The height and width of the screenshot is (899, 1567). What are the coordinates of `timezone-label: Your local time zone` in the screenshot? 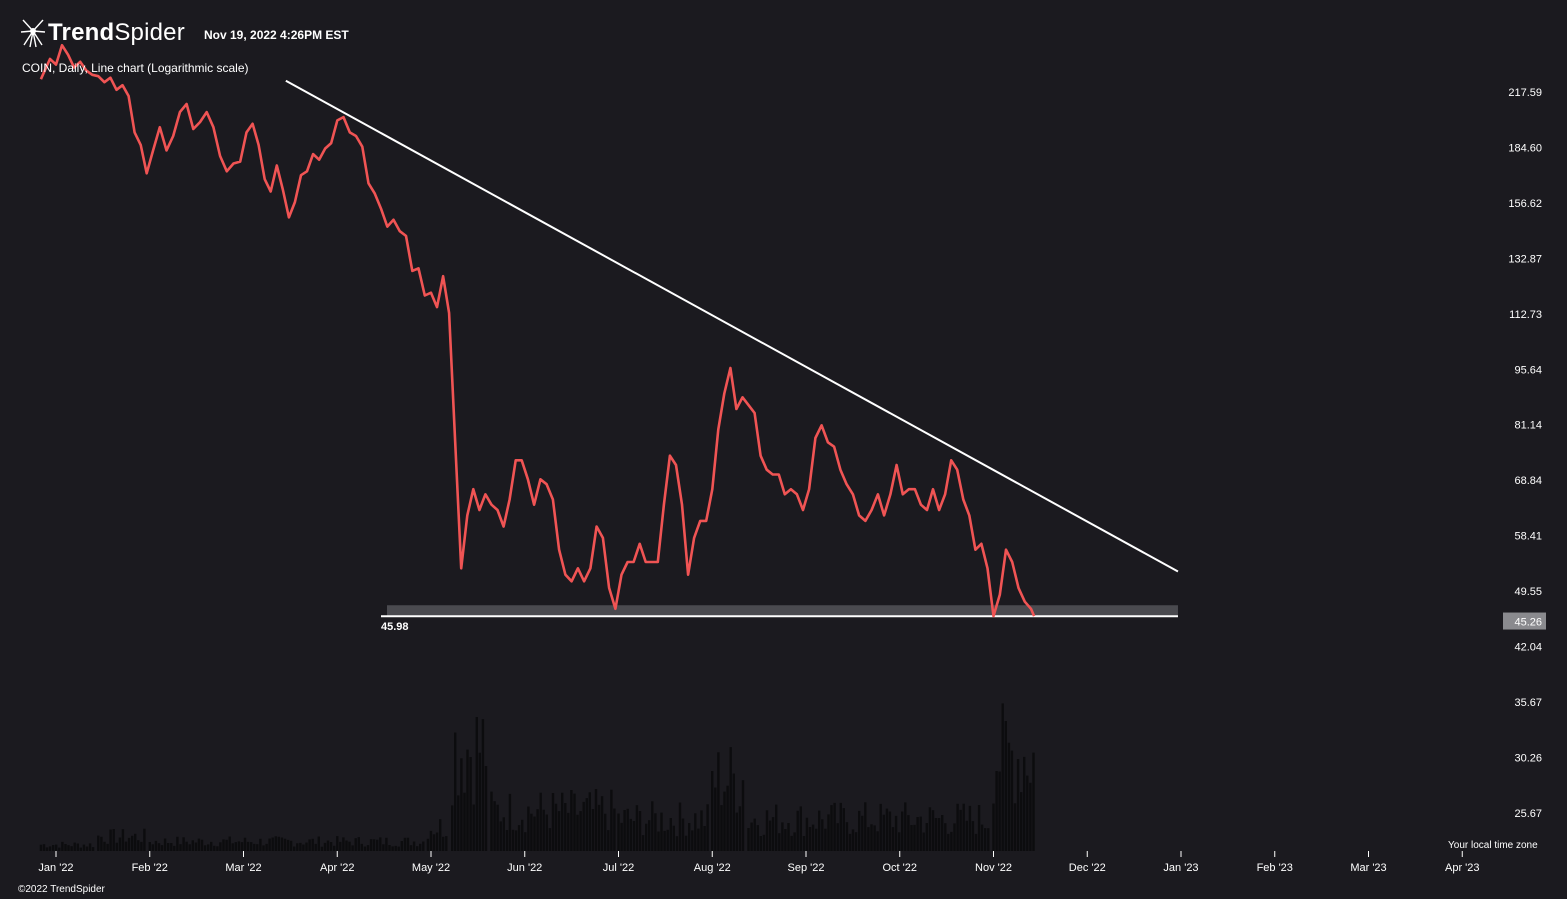 It's located at (1493, 845).